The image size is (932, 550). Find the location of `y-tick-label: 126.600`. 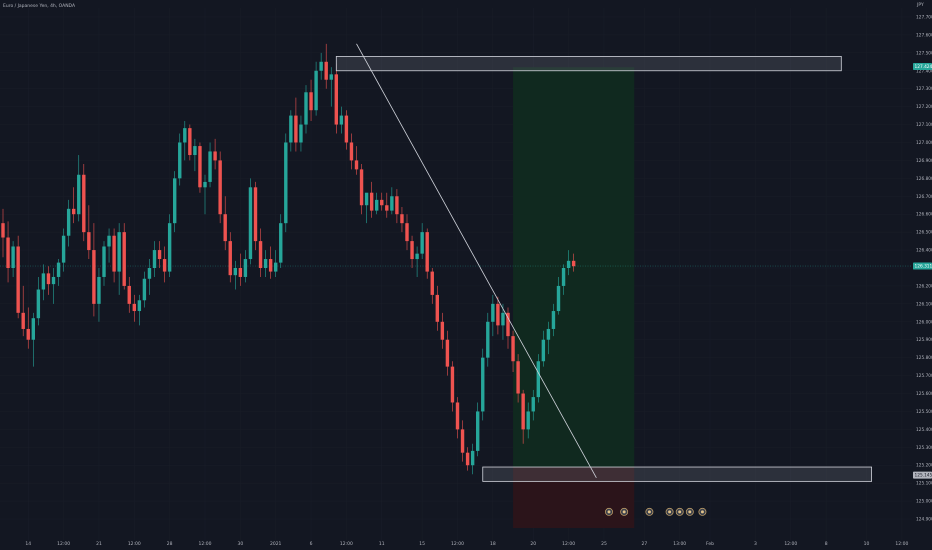

y-tick-label: 126.600 is located at coordinates (924, 215).